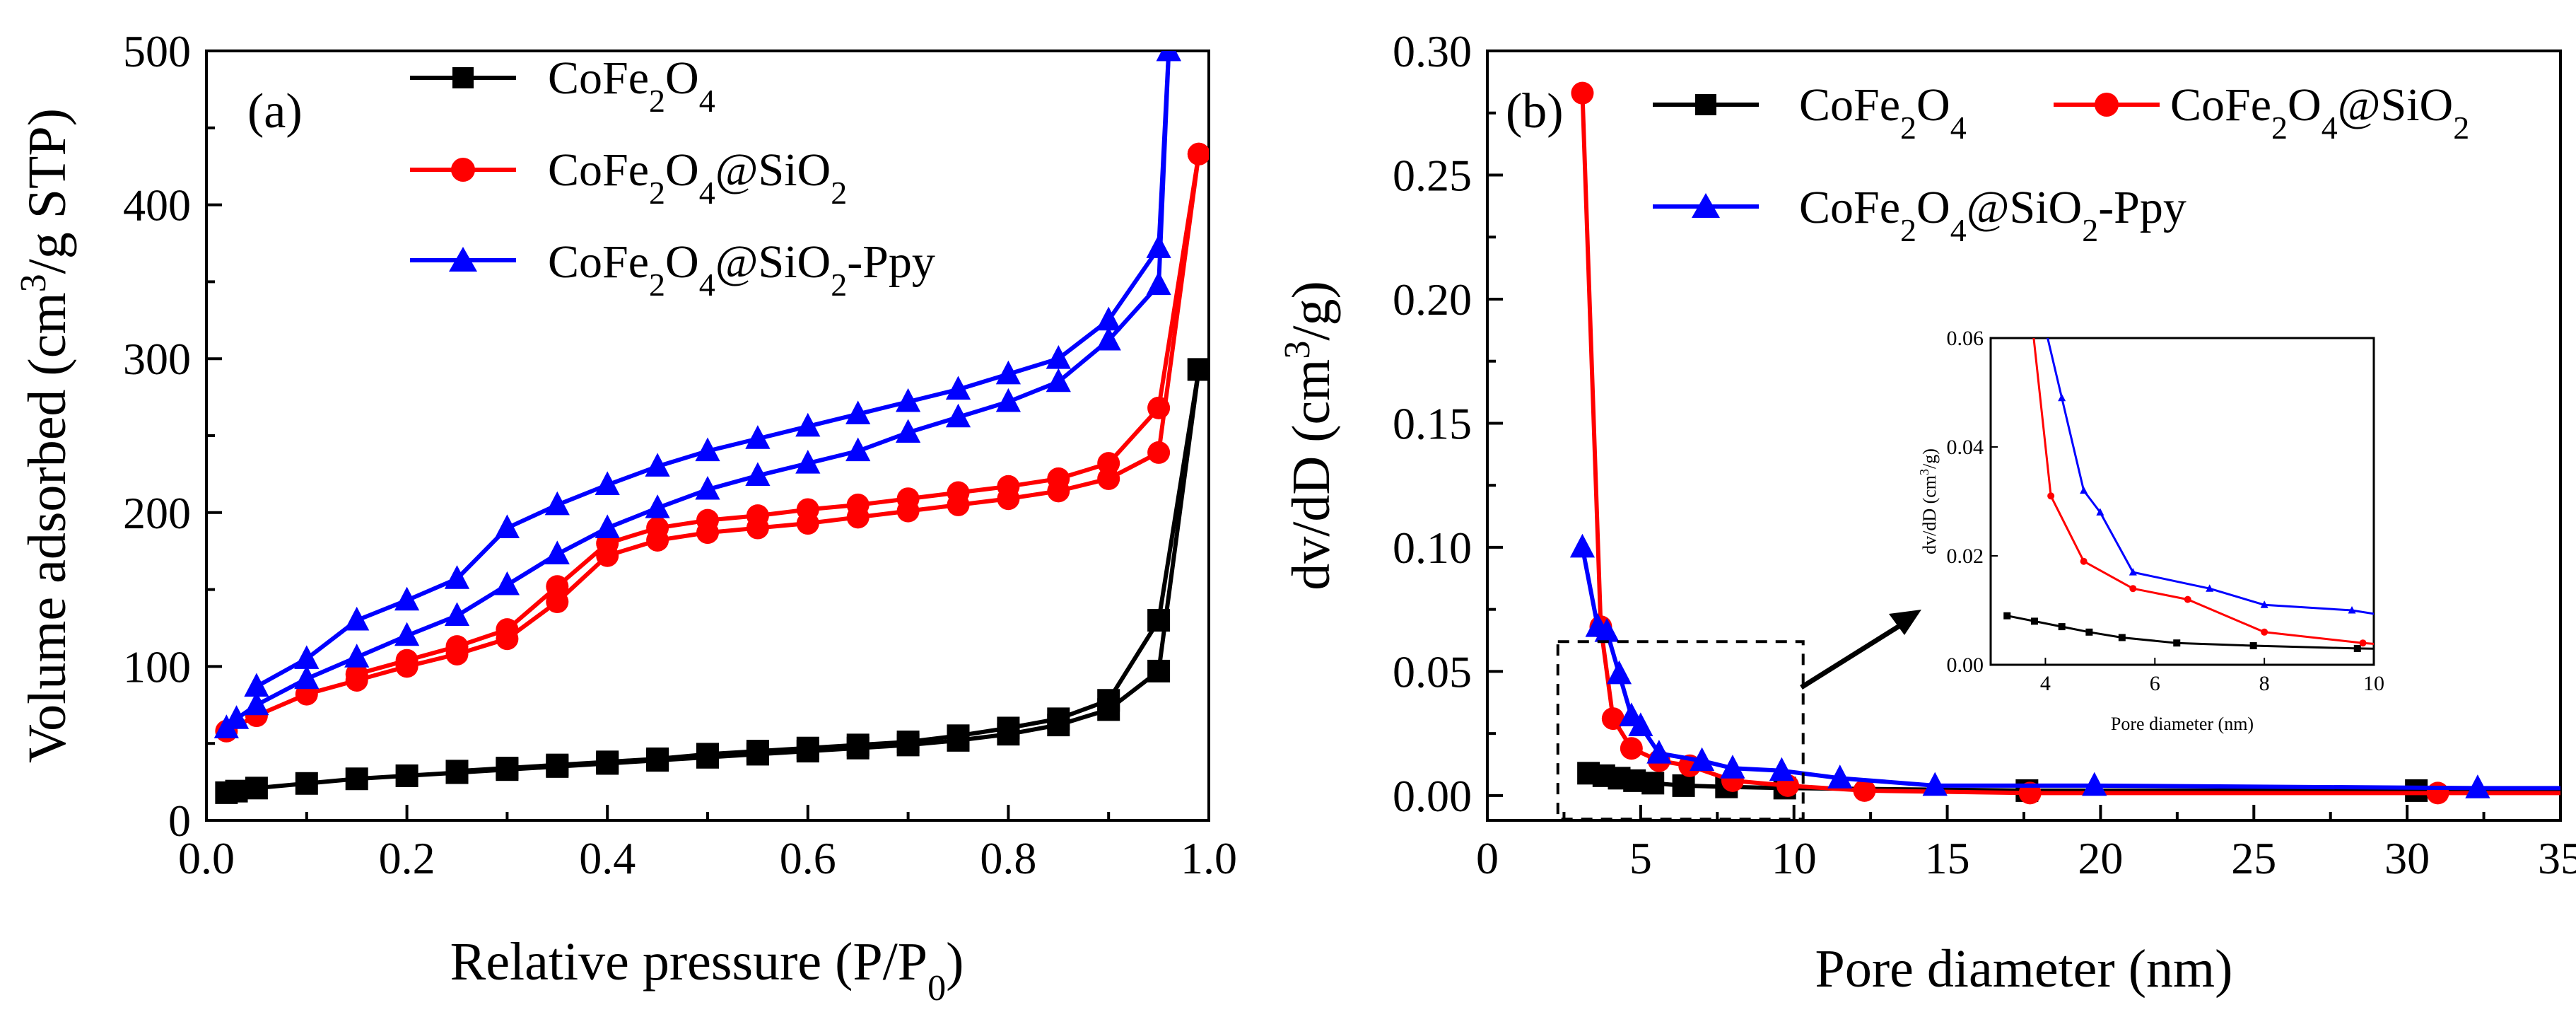 The width and height of the screenshot is (2576, 1029). Describe the element at coordinates (1433, 299) in the screenshot. I see `y-tick-label: 0.20` at that location.